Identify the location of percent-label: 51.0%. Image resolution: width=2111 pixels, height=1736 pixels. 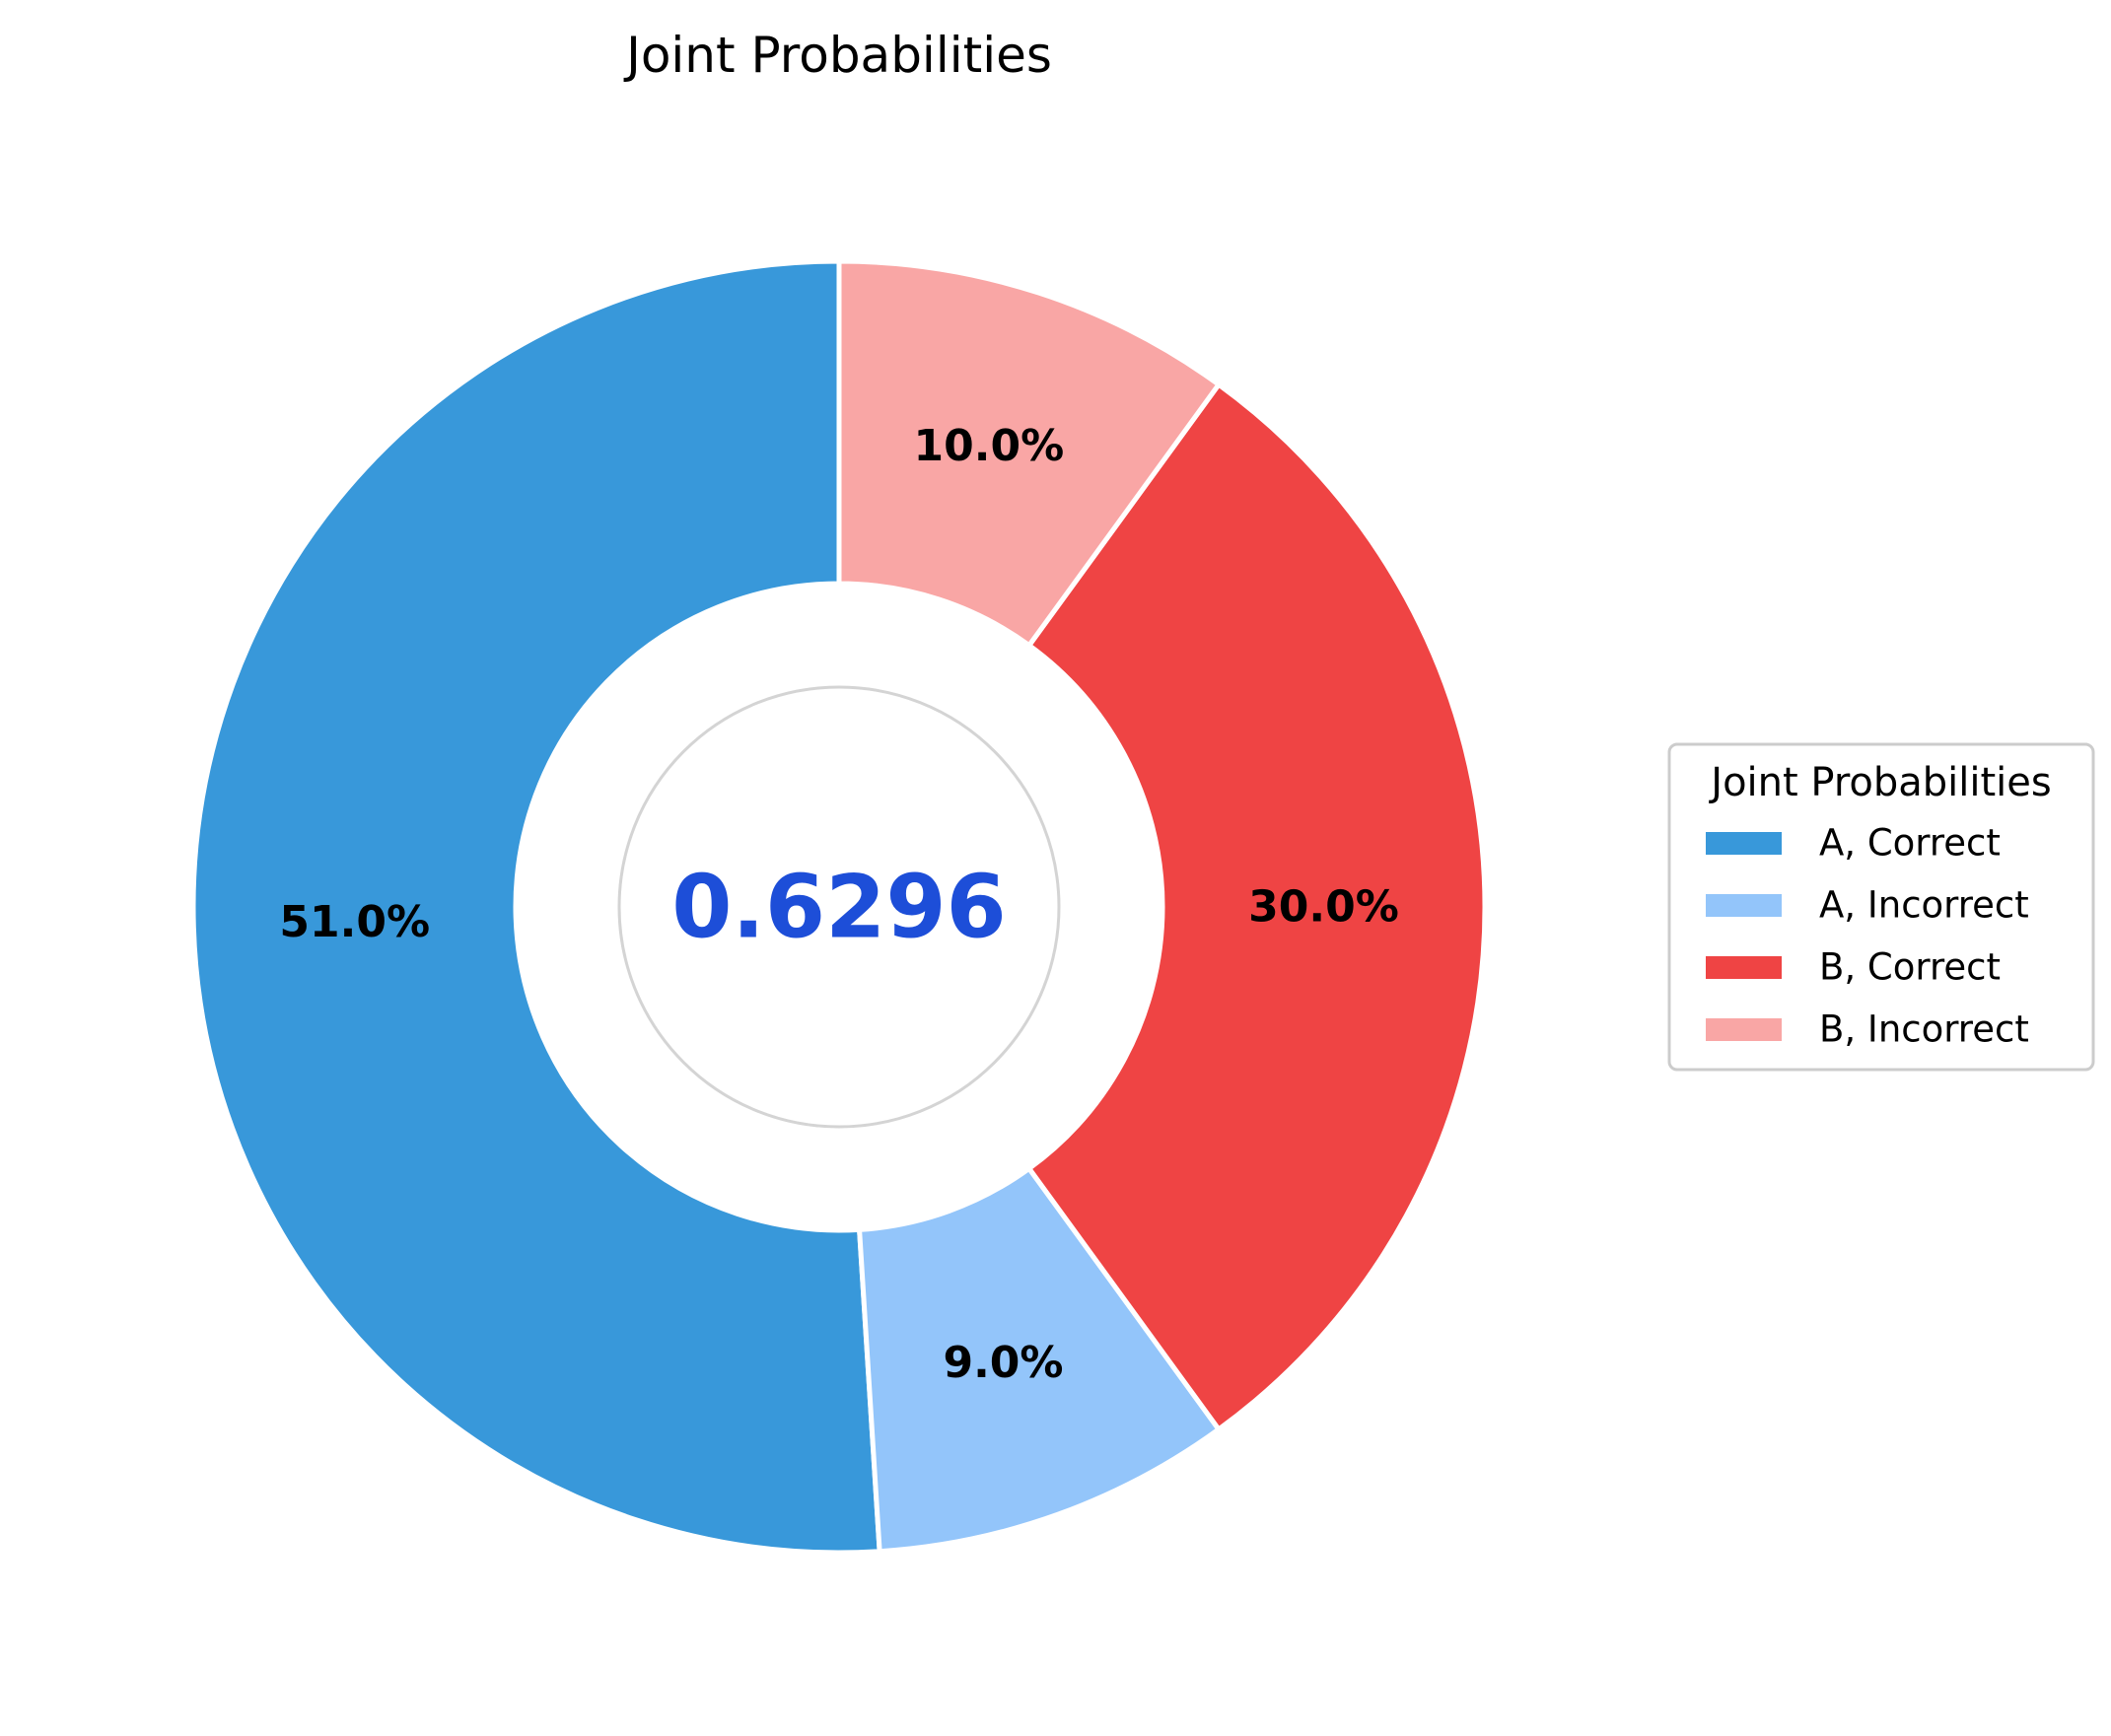
(354, 922).